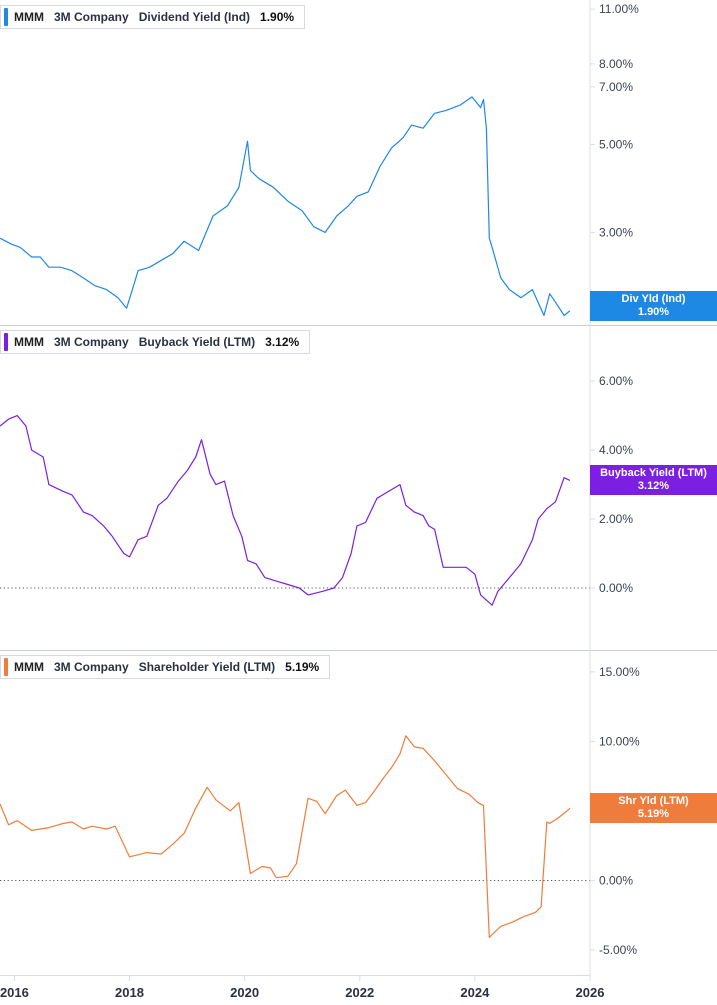 This screenshot has height=1005, width=717. I want to click on x-tick-label: 2022, so click(359, 992).